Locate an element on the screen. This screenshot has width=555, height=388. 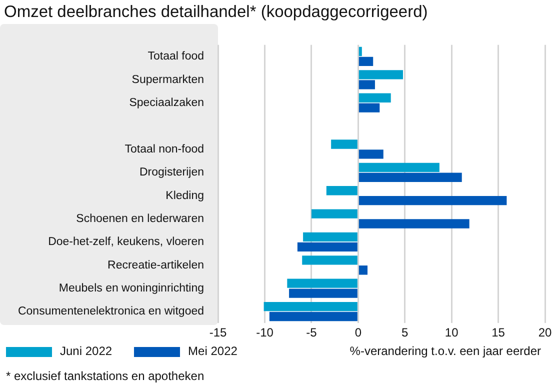
y-tick-label: Supermarkten is located at coordinates (168, 80).